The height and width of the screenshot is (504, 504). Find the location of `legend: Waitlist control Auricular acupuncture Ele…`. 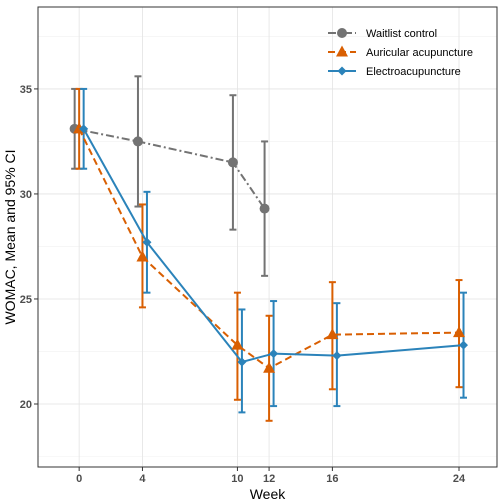

legend: Waitlist control Auricular acupuncture Ele… is located at coordinates (400, 53).